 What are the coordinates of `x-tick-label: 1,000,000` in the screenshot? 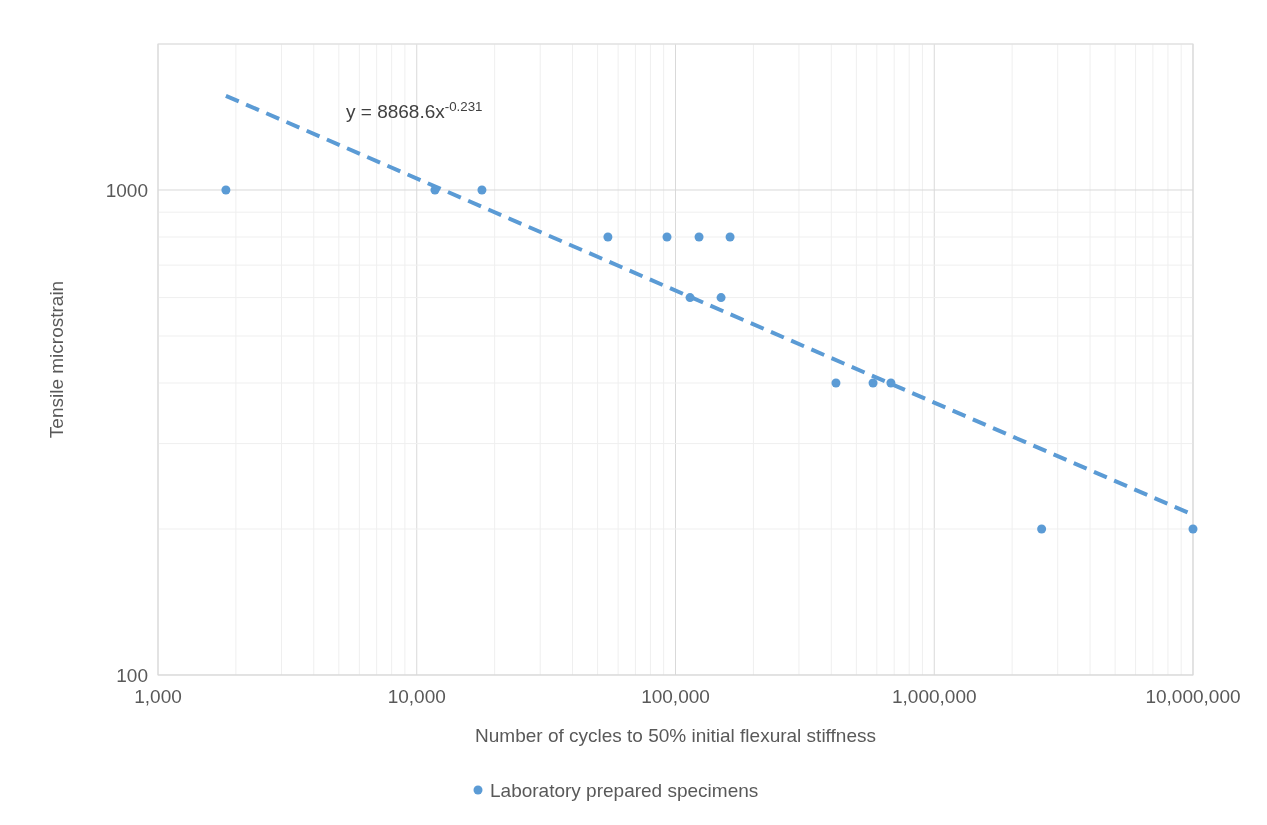 It's located at (934, 696).